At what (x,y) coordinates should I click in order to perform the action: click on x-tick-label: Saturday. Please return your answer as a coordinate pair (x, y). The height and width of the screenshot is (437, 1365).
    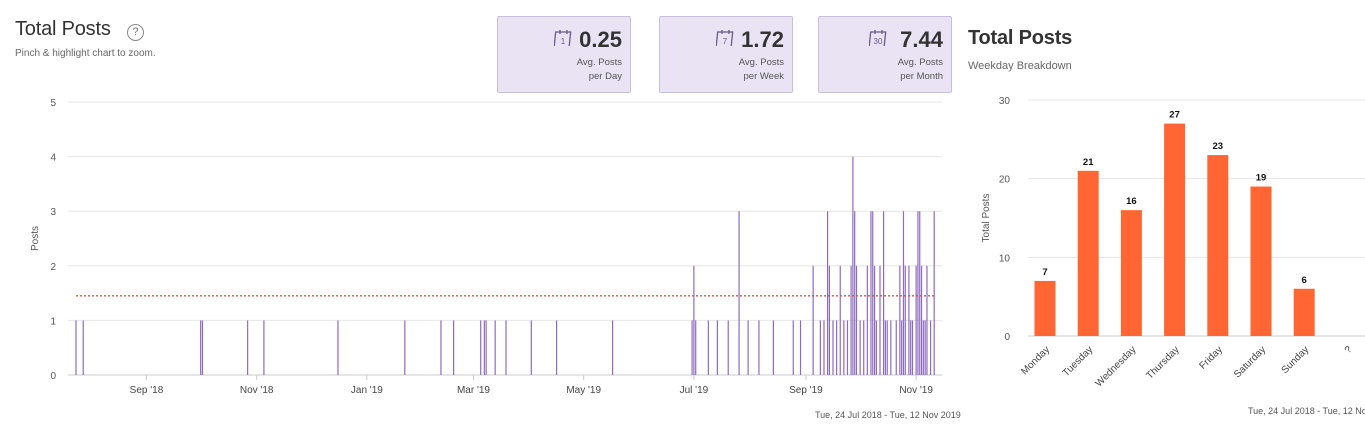
    Looking at the image, I should click on (1250, 362).